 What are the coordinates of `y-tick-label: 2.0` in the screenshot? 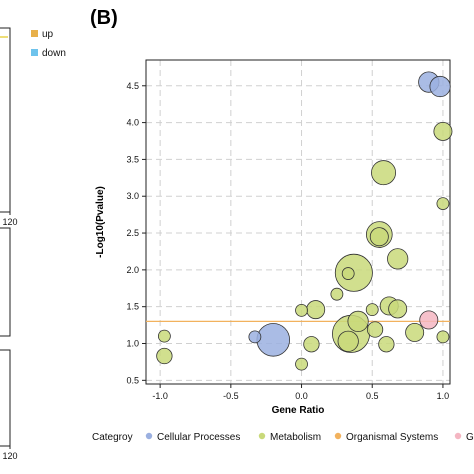 It's located at (132, 270).